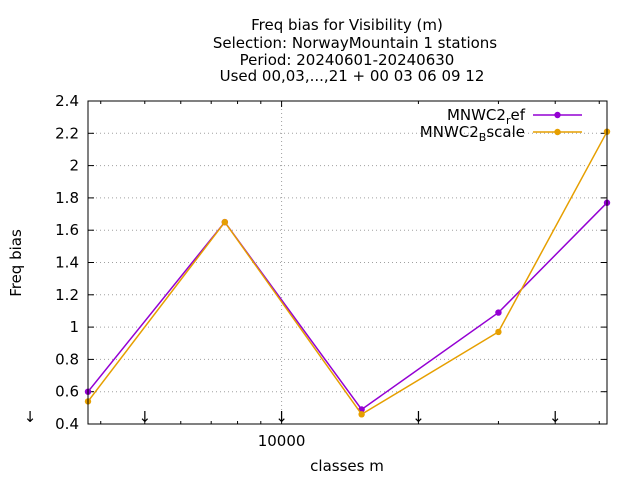 The height and width of the screenshot is (480, 640). I want to click on y-tick-label: 1.2, so click(67, 295).